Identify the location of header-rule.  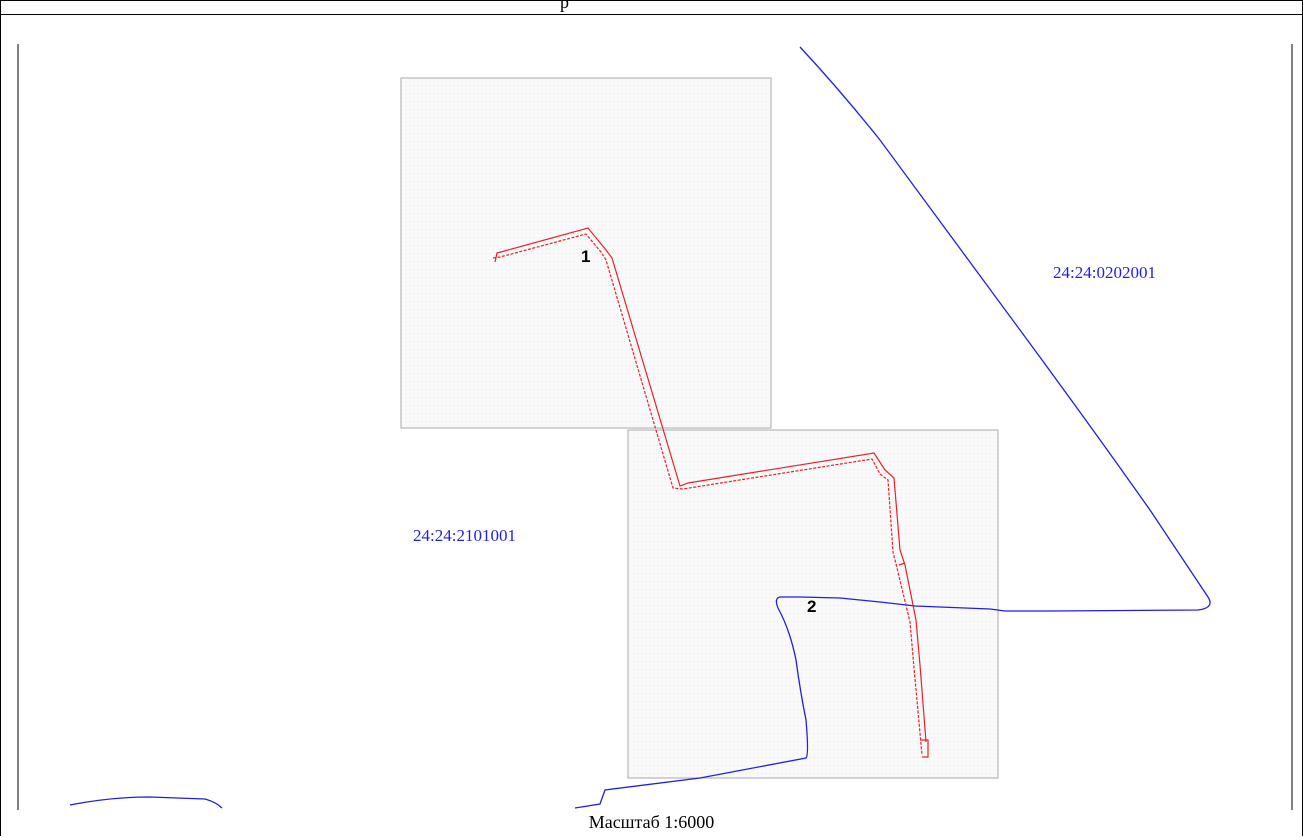
(651, 14).